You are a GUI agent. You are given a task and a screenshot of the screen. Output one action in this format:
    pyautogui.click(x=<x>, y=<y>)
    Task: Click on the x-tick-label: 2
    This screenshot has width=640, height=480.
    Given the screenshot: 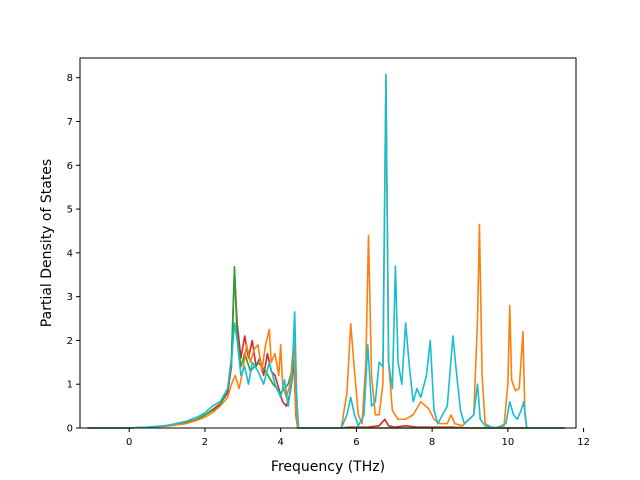 What is the action you would take?
    pyautogui.click(x=205, y=442)
    